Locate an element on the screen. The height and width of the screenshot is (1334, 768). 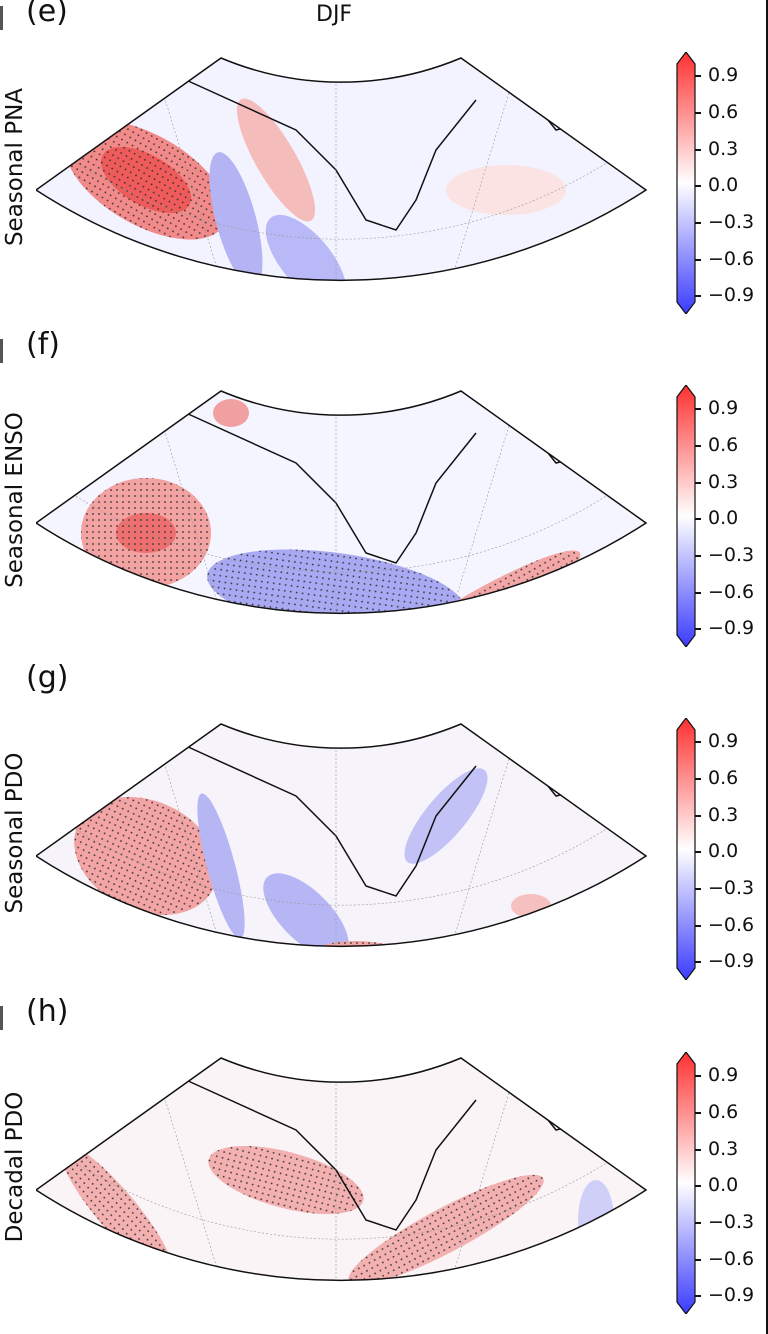
panel-ylabel: Decadal PDO is located at coordinates (15, 1166).